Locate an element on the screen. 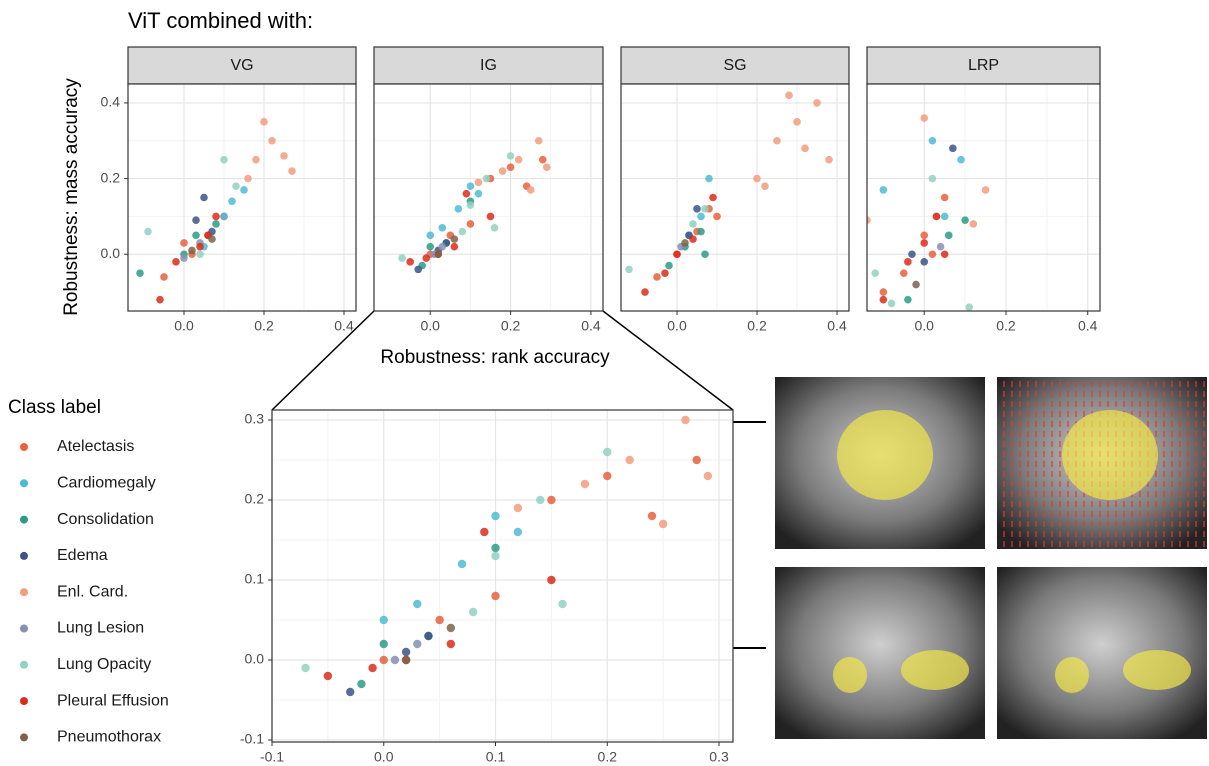 This screenshot has height=766, width=1209. y-axis-title: Robustness: mass accuracy is located at coordinates (71, 197).